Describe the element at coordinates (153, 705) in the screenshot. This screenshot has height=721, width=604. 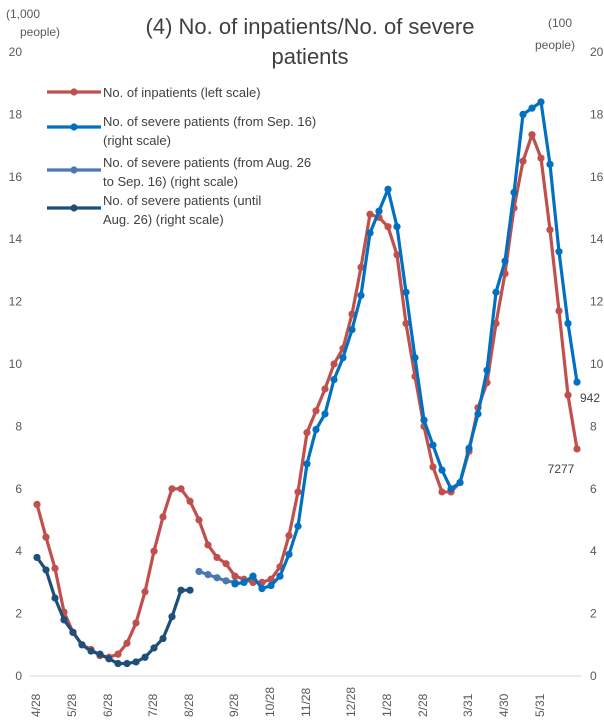
I see `x-tick-label: 7/28` at that location.